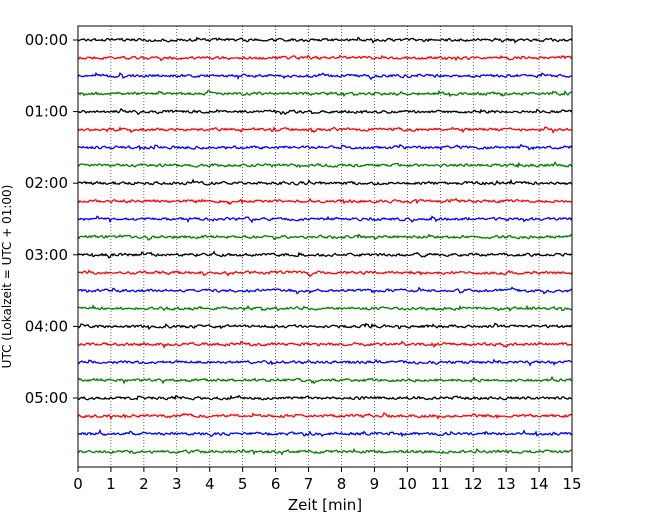  Describe the element at coordinates (539, 484) in the screenshot. I see `x-tick-label: 14` at that location.